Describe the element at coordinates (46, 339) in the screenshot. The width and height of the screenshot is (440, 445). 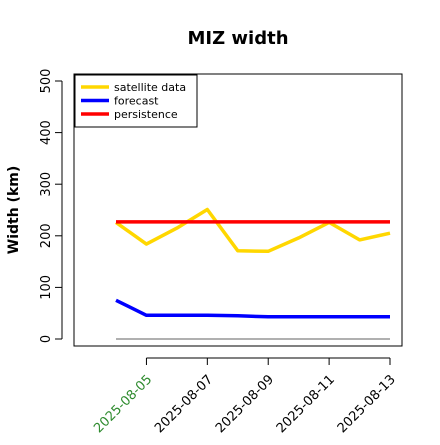
I see `y-tick-label-0: 0` at that location.